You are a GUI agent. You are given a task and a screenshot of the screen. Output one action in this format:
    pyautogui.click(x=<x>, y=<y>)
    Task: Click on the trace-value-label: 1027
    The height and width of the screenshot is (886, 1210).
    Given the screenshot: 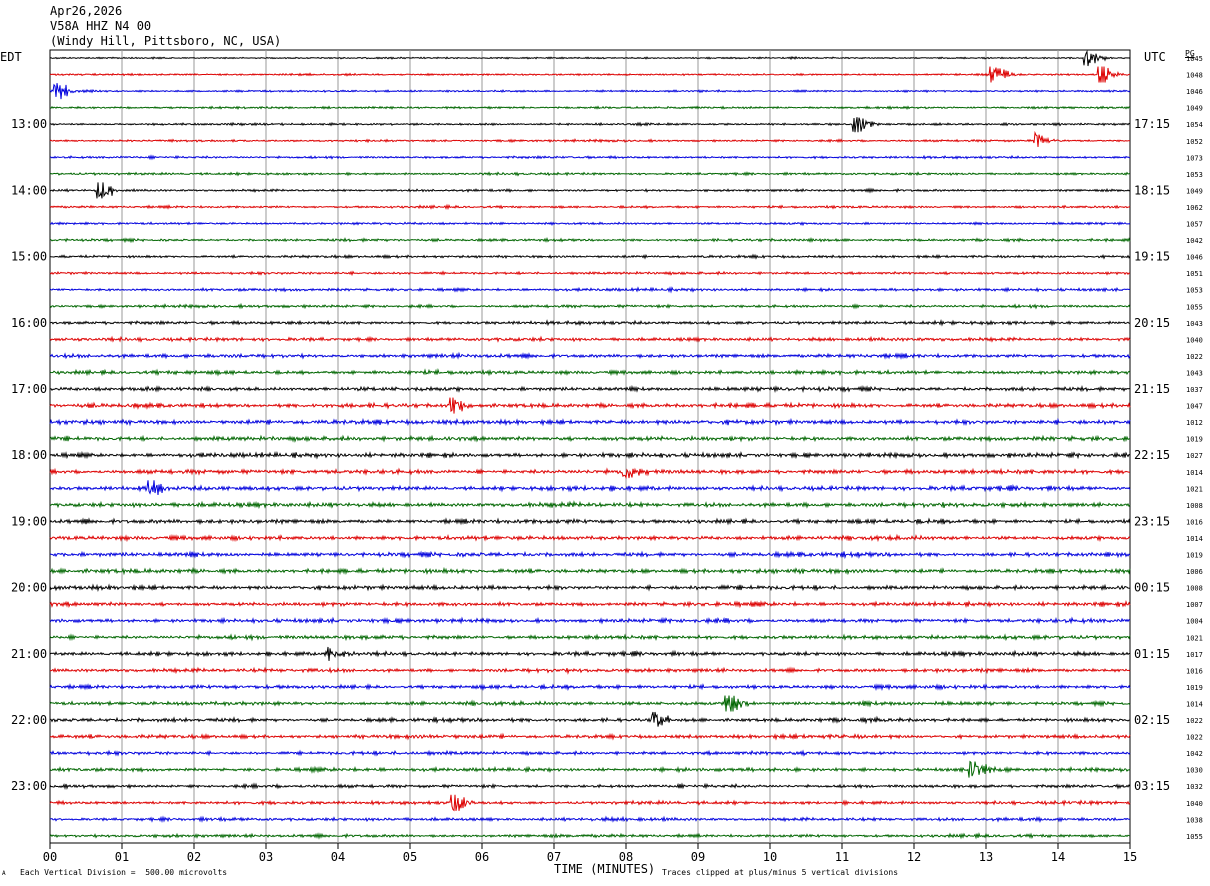 What is the action you would take?
    pyautogui.click(x=1194, y=456)
    